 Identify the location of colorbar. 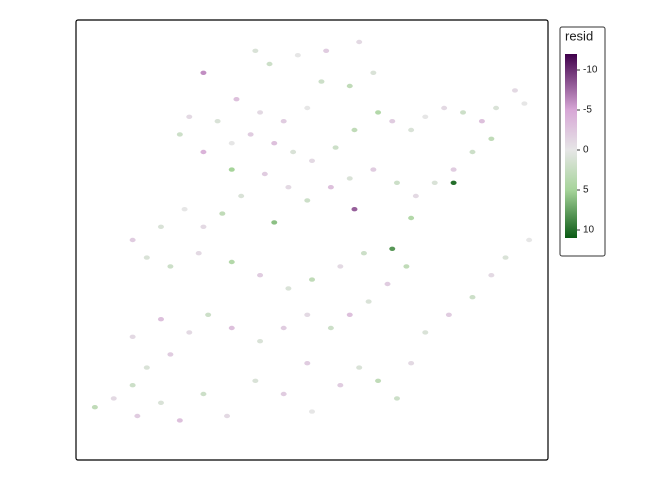
(571, 146).